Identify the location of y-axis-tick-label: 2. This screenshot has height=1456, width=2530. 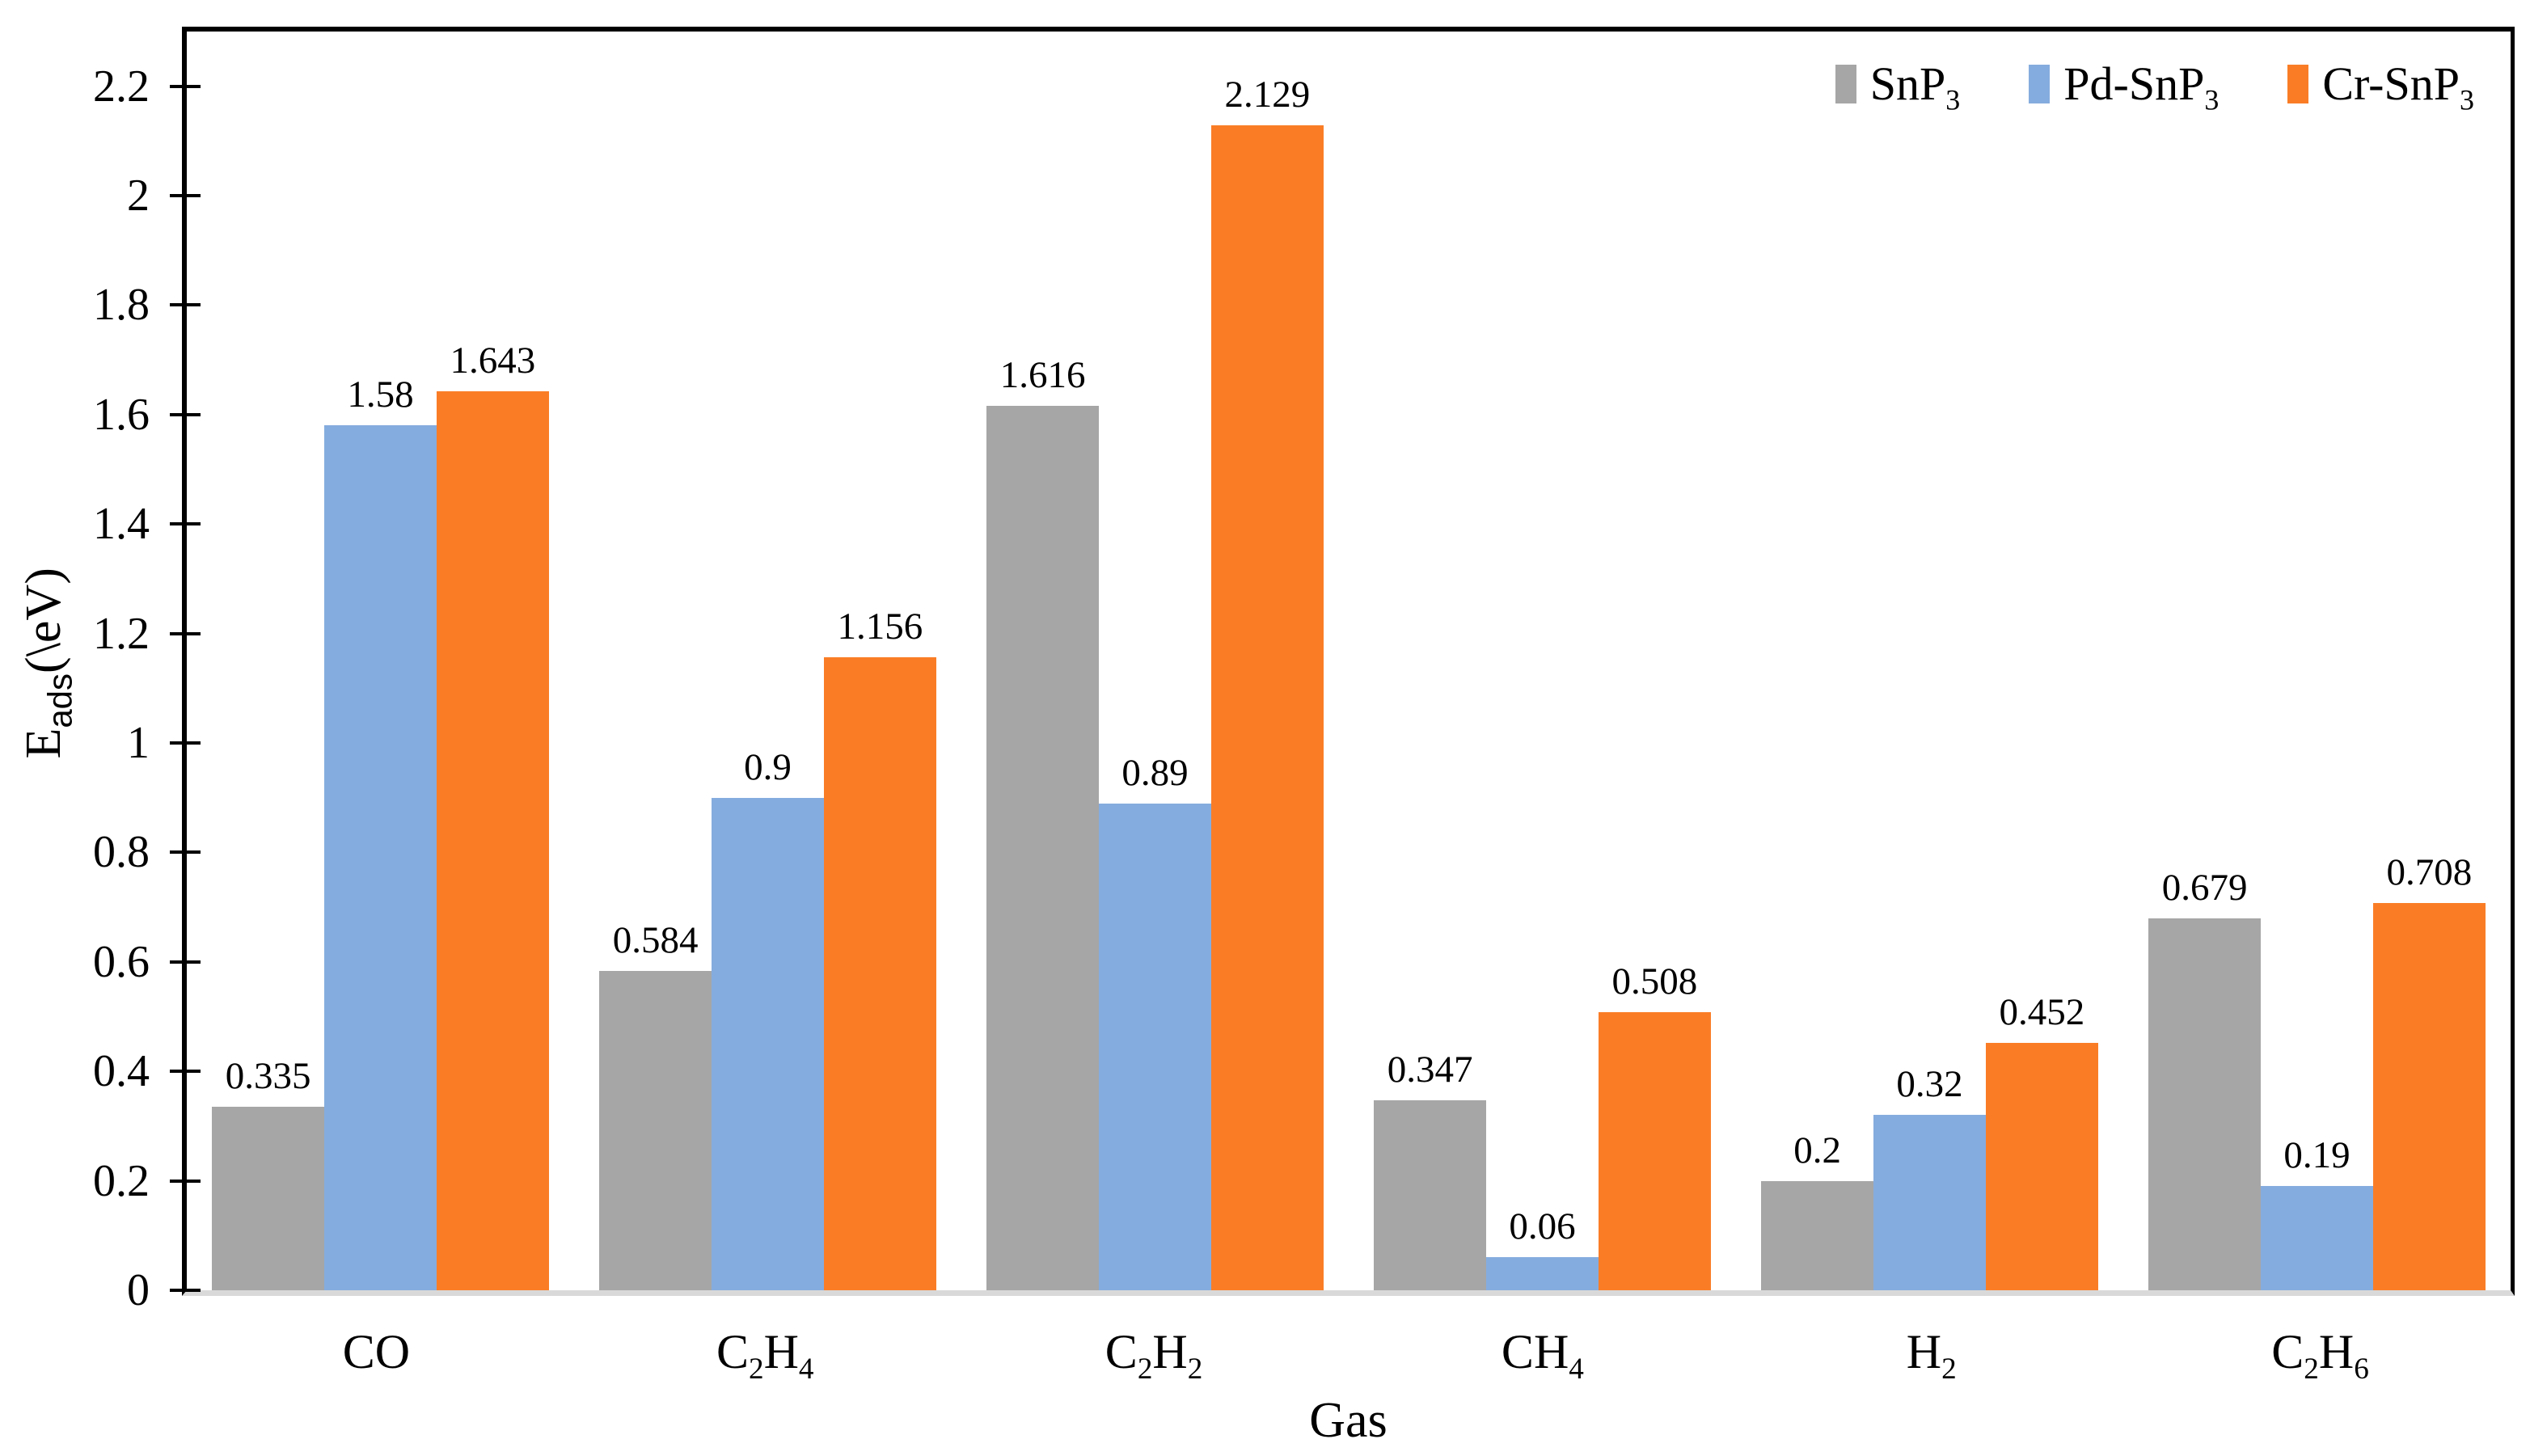
(138, 196).